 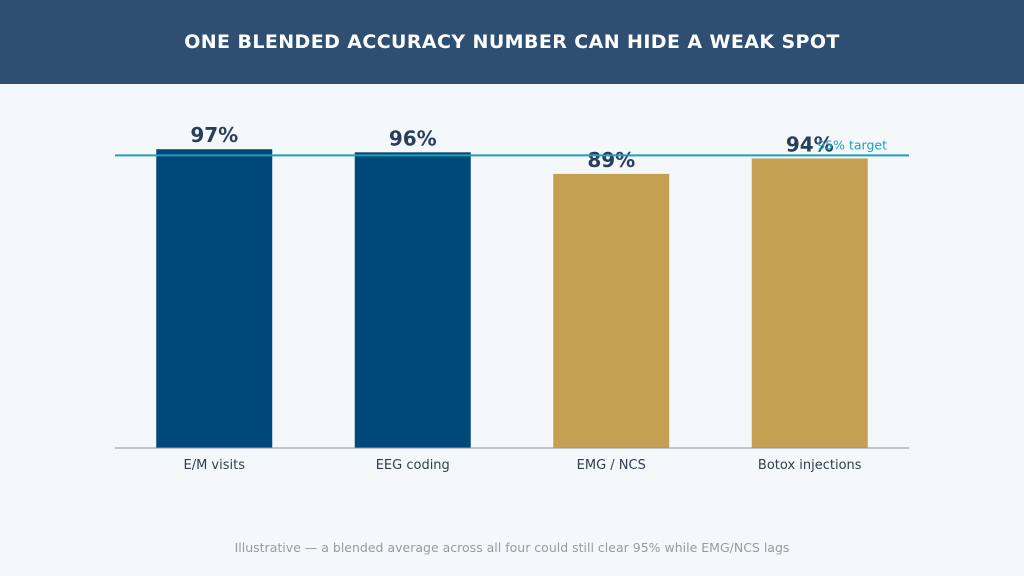 What do you see at coordinates (810, 465) in the screenshot?
I see `category-label-3: Botox injections` at bounding box center [810, 465].